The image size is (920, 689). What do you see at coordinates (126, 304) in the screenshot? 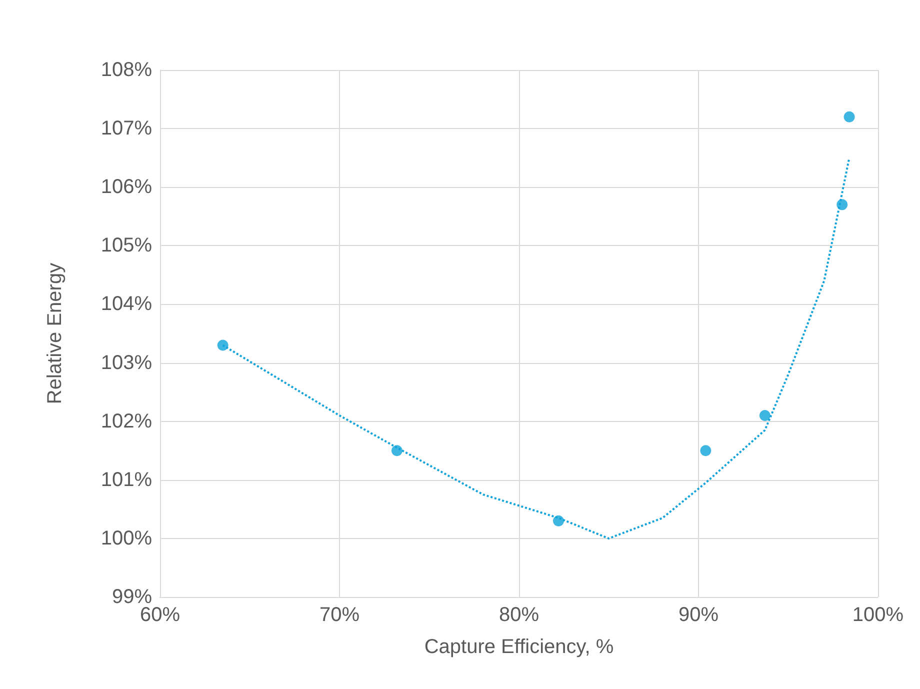
I see `y-tick-label: 104%` at bounding box center [126, 304].